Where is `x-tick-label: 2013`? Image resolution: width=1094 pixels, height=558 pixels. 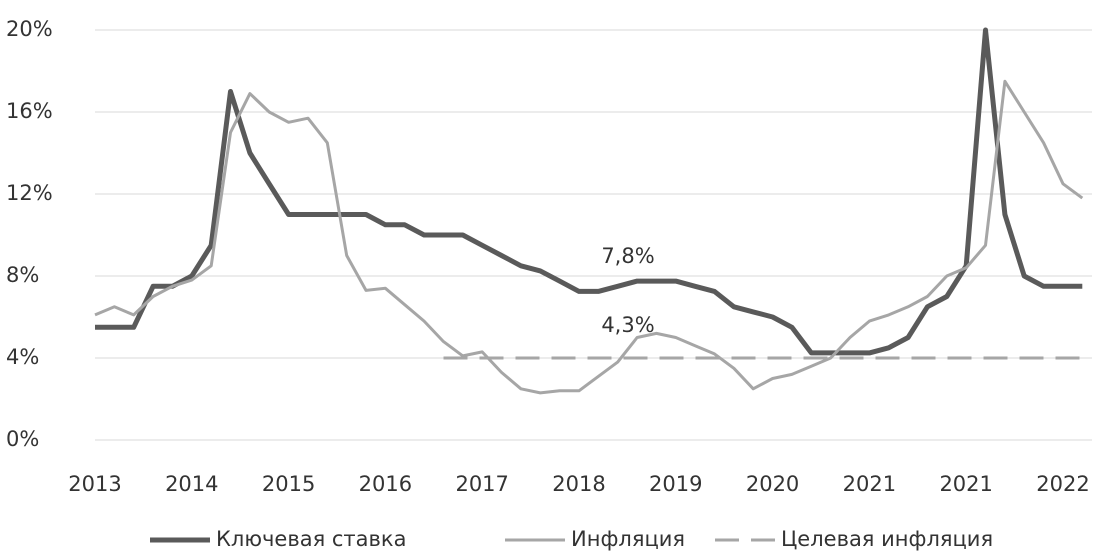
x-tick-label: 2013 is located at coordinates (94, 484).